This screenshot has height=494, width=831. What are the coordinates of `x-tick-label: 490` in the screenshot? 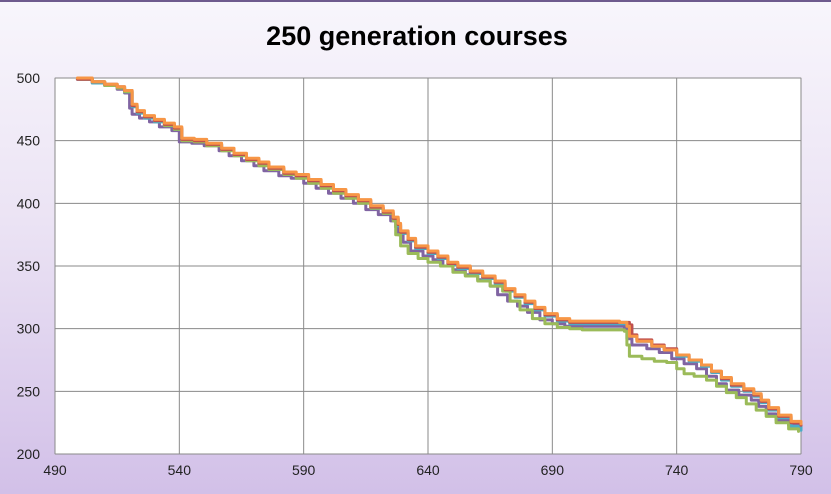 It's located at (55, 470).